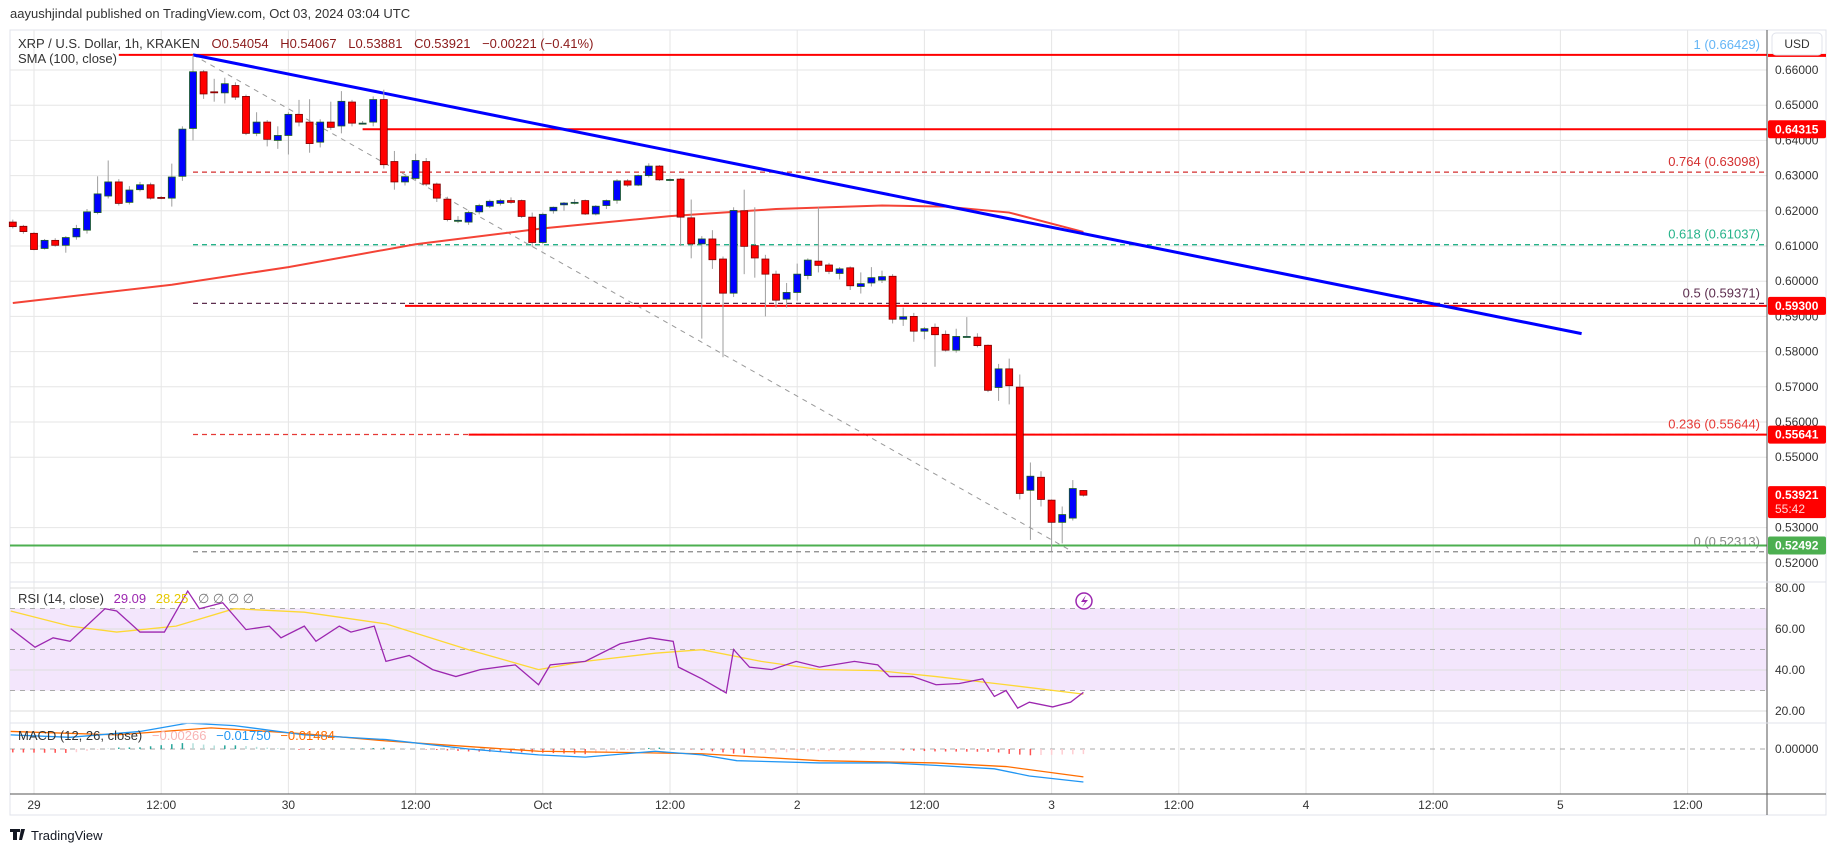  I want to click on rsi-tick-label: 80.00, so click(1790, 588).